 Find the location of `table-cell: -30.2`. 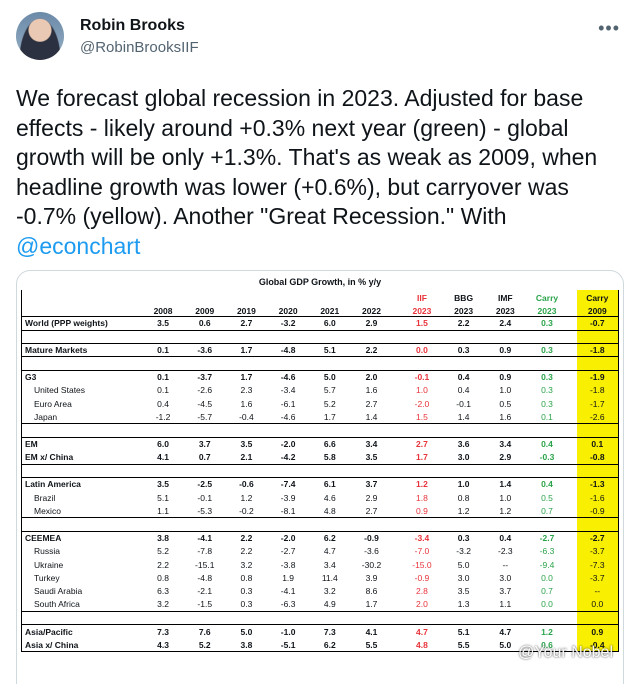

table-cell: -30.2 is located at coordinates (371, 564).